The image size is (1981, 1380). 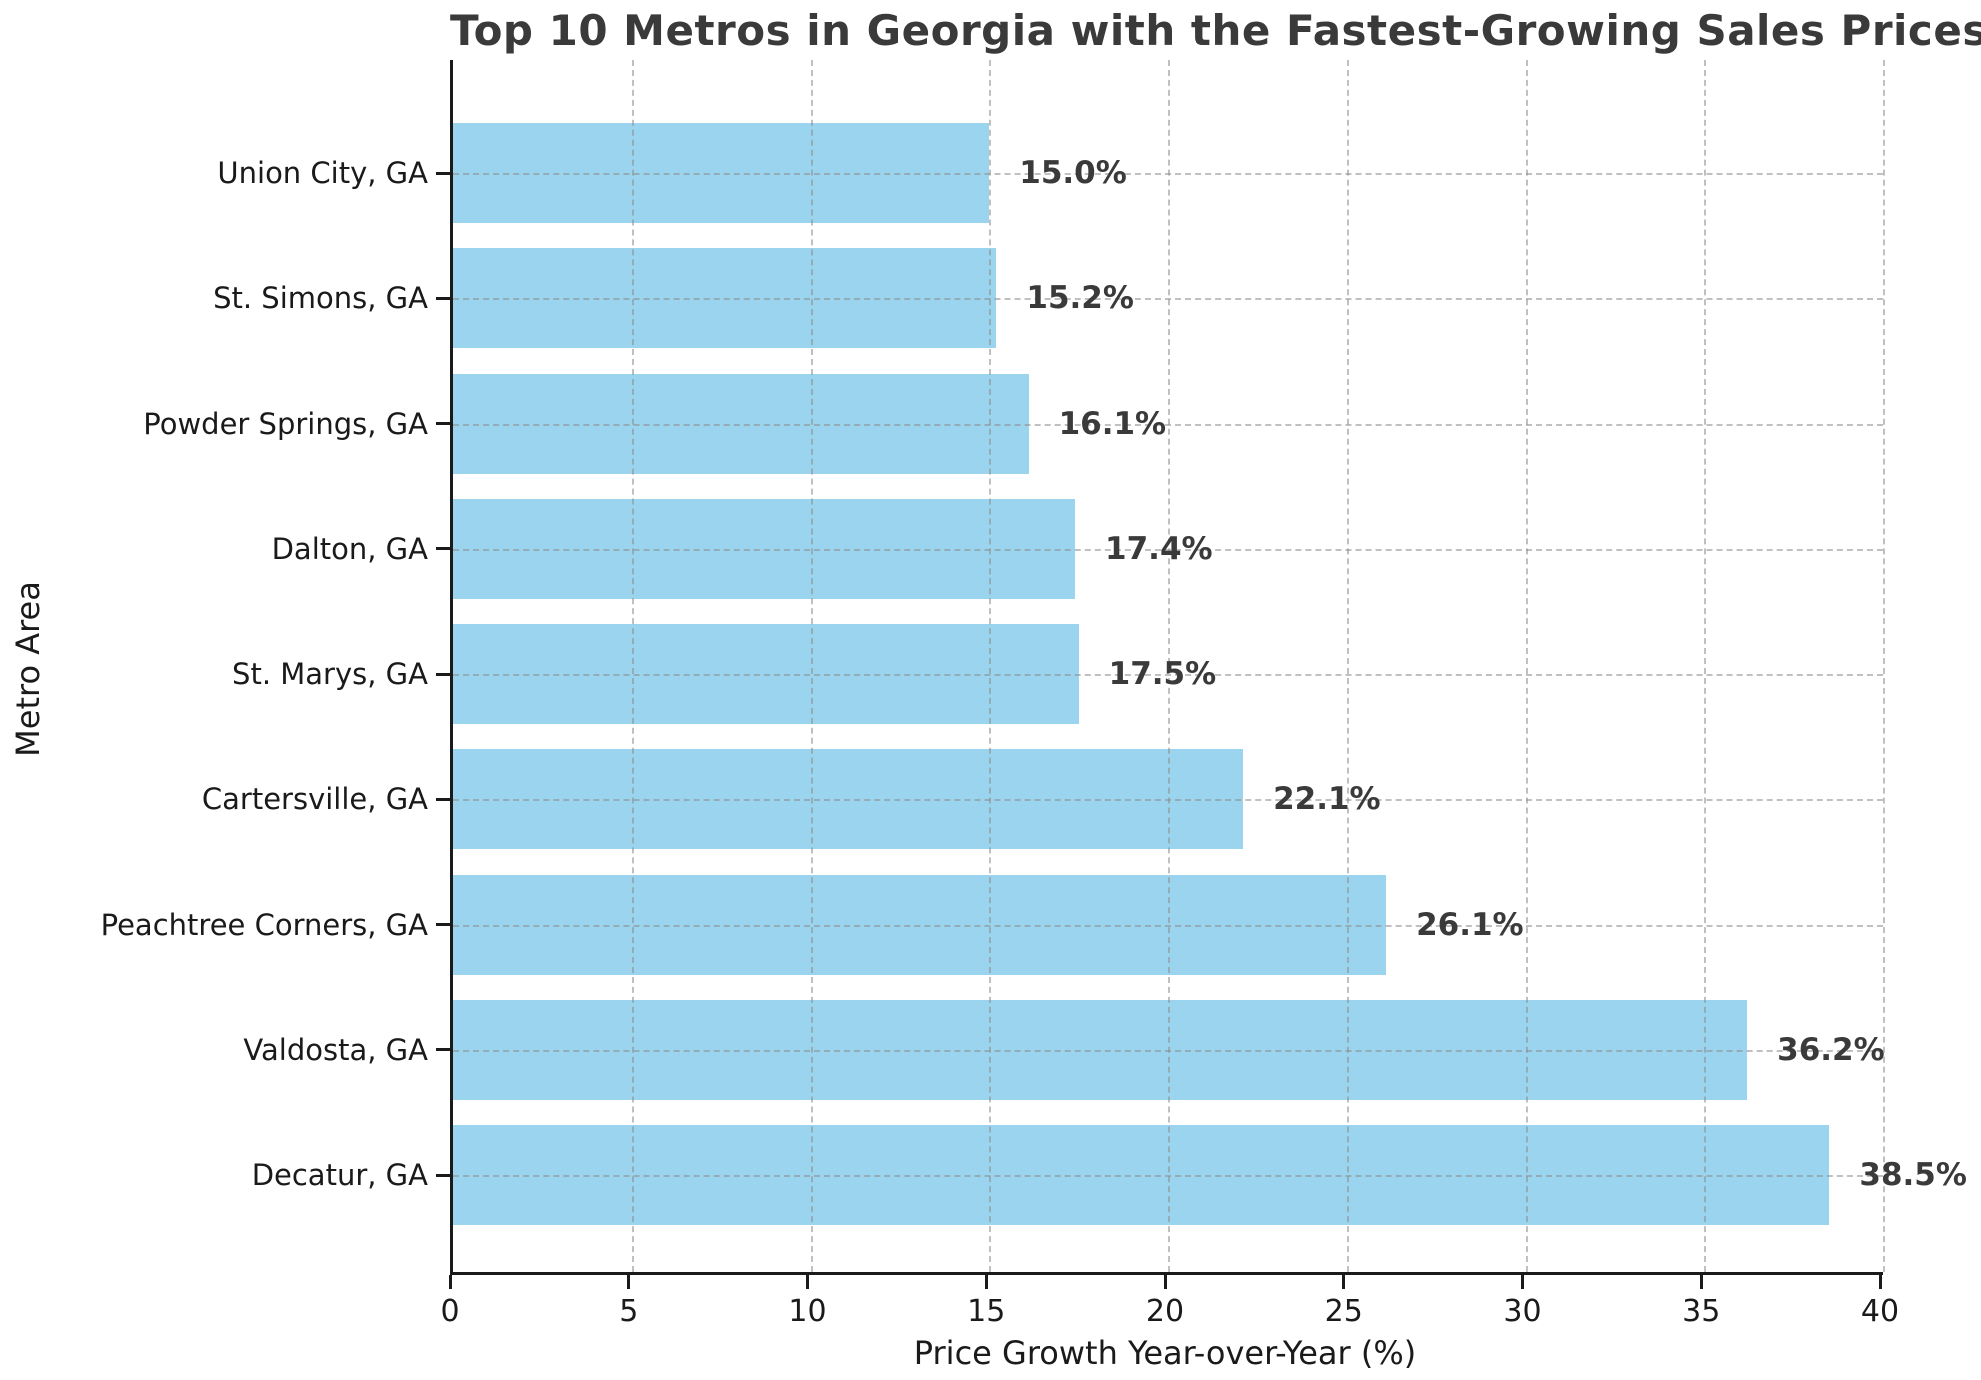 What do you see at coordinates (1831, 1049) in the screenshot?
I see `bar-value-label: 36.2%` at bounding box center [1831, 1049].